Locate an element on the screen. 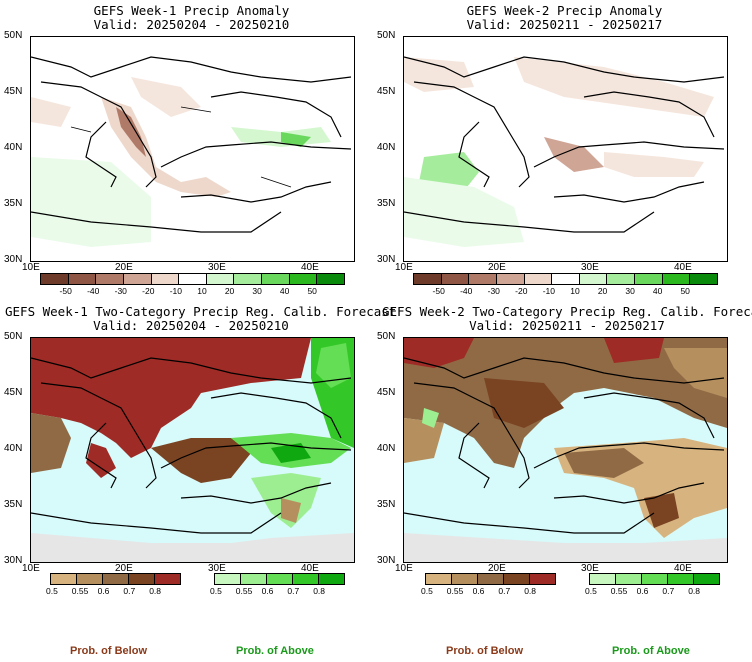 The height and width of the screenshot is (662, 752). map-week2-probability-svg is located at coordinates (565, 450).